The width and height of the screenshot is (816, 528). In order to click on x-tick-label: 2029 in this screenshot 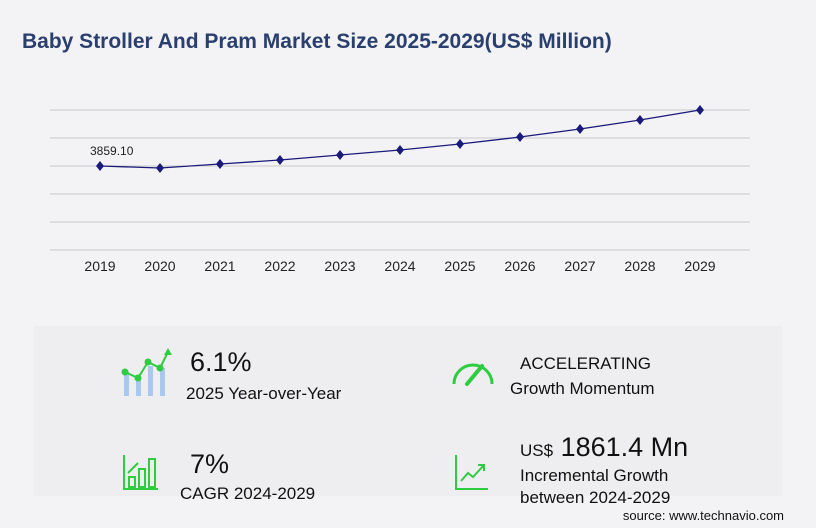, I will do `click(699, 266)`.